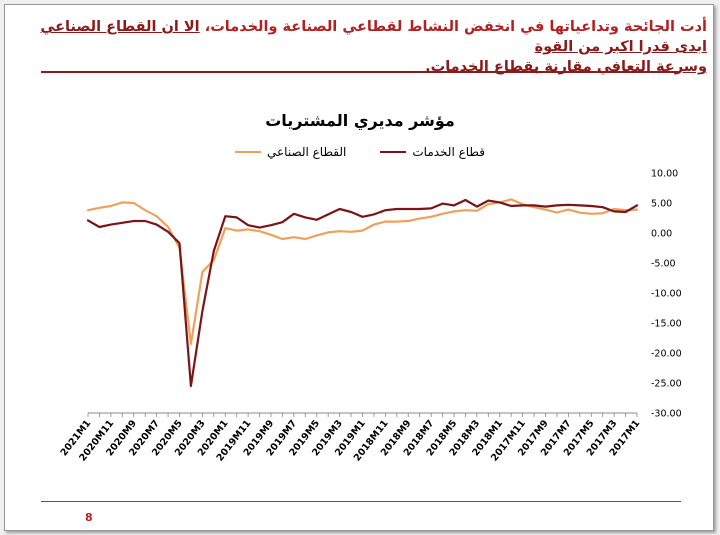  I want to click on y-tick-label: -20.00, so click(666, 354).